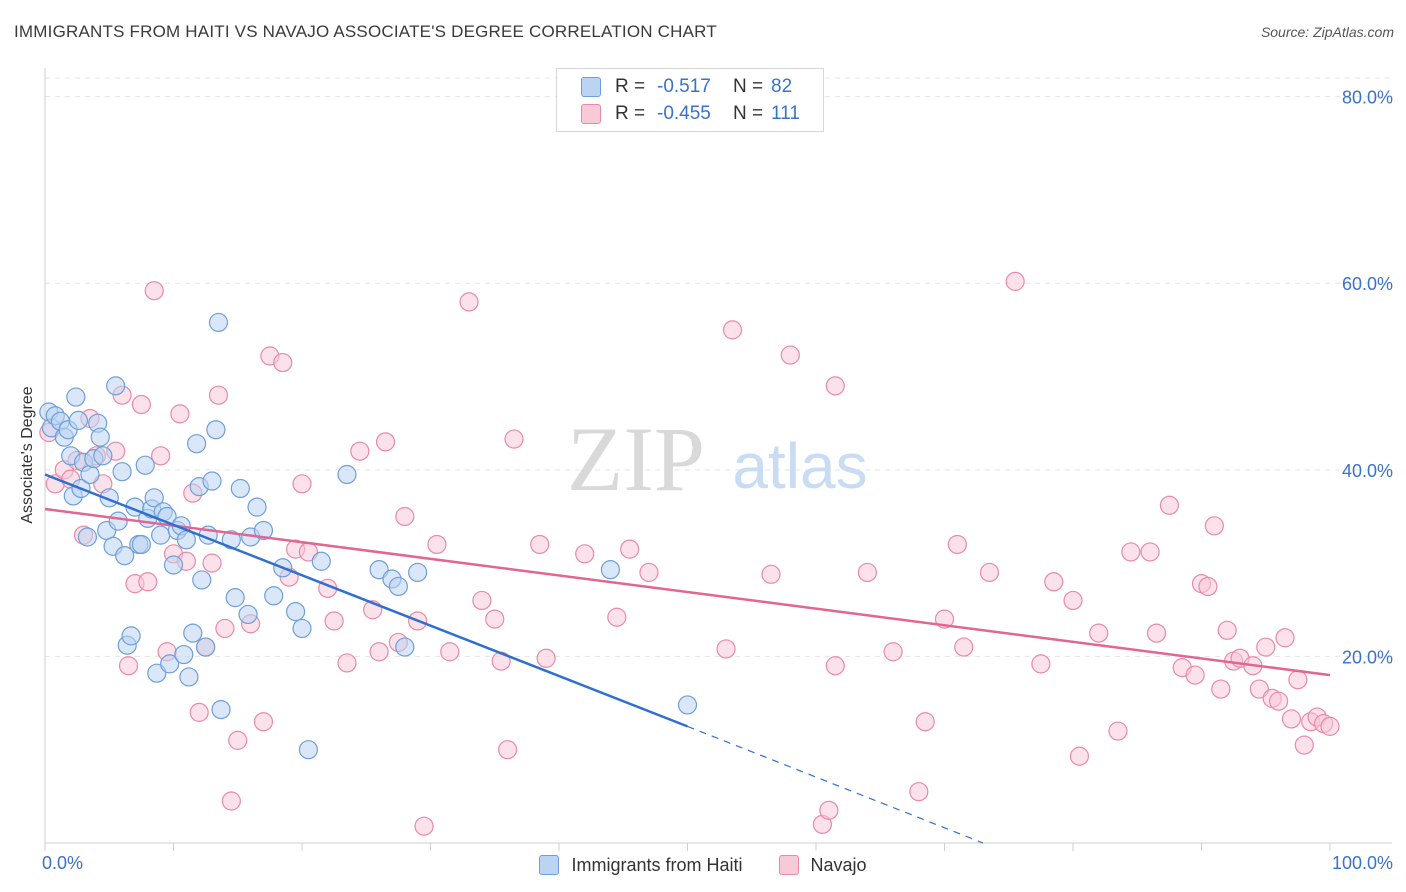 The image size is (1406, 892). Describe the element at coordinates (591, 114) in the screenshot. I see `navajo-swatch` at that location.